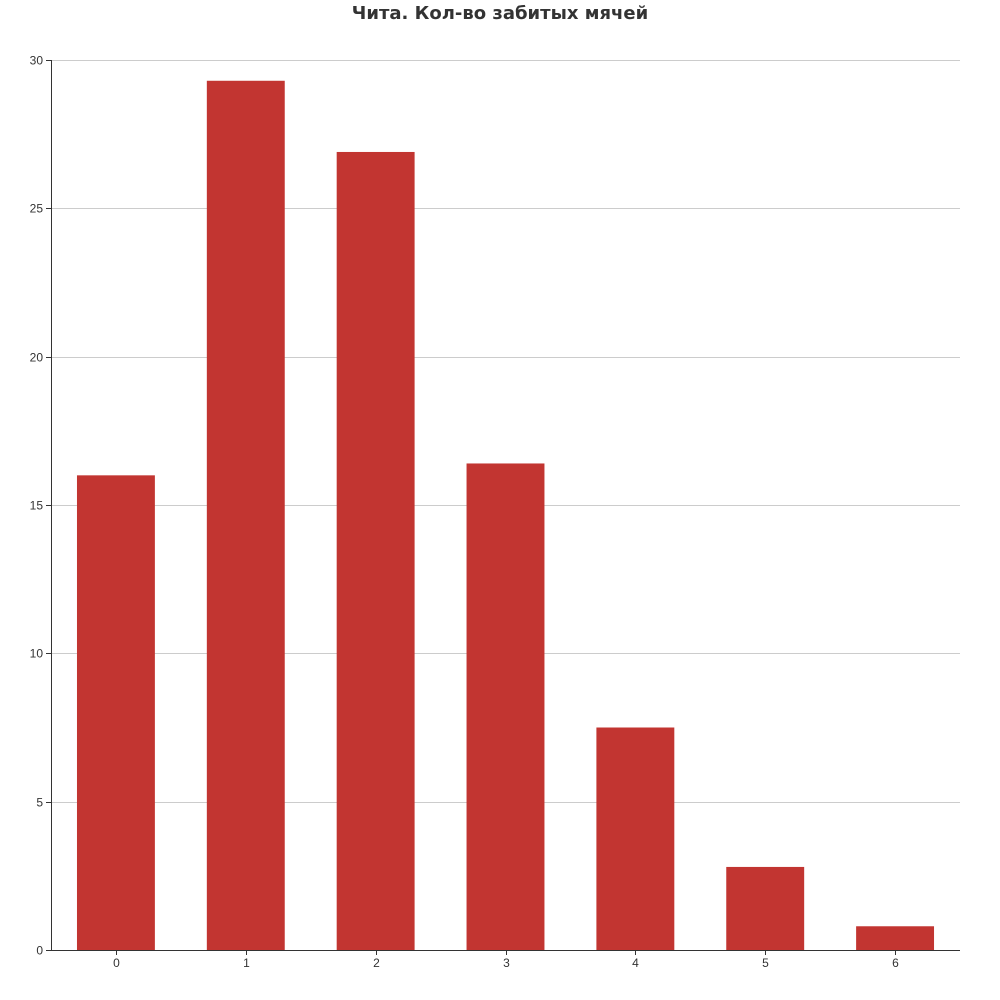 The image size is (1000, 1000). What do you see at coordinates (500, 13) in the screenshot?
I see `chart-title: Чита. Кол-во забитых мячей` at bounding box center [500, 13].